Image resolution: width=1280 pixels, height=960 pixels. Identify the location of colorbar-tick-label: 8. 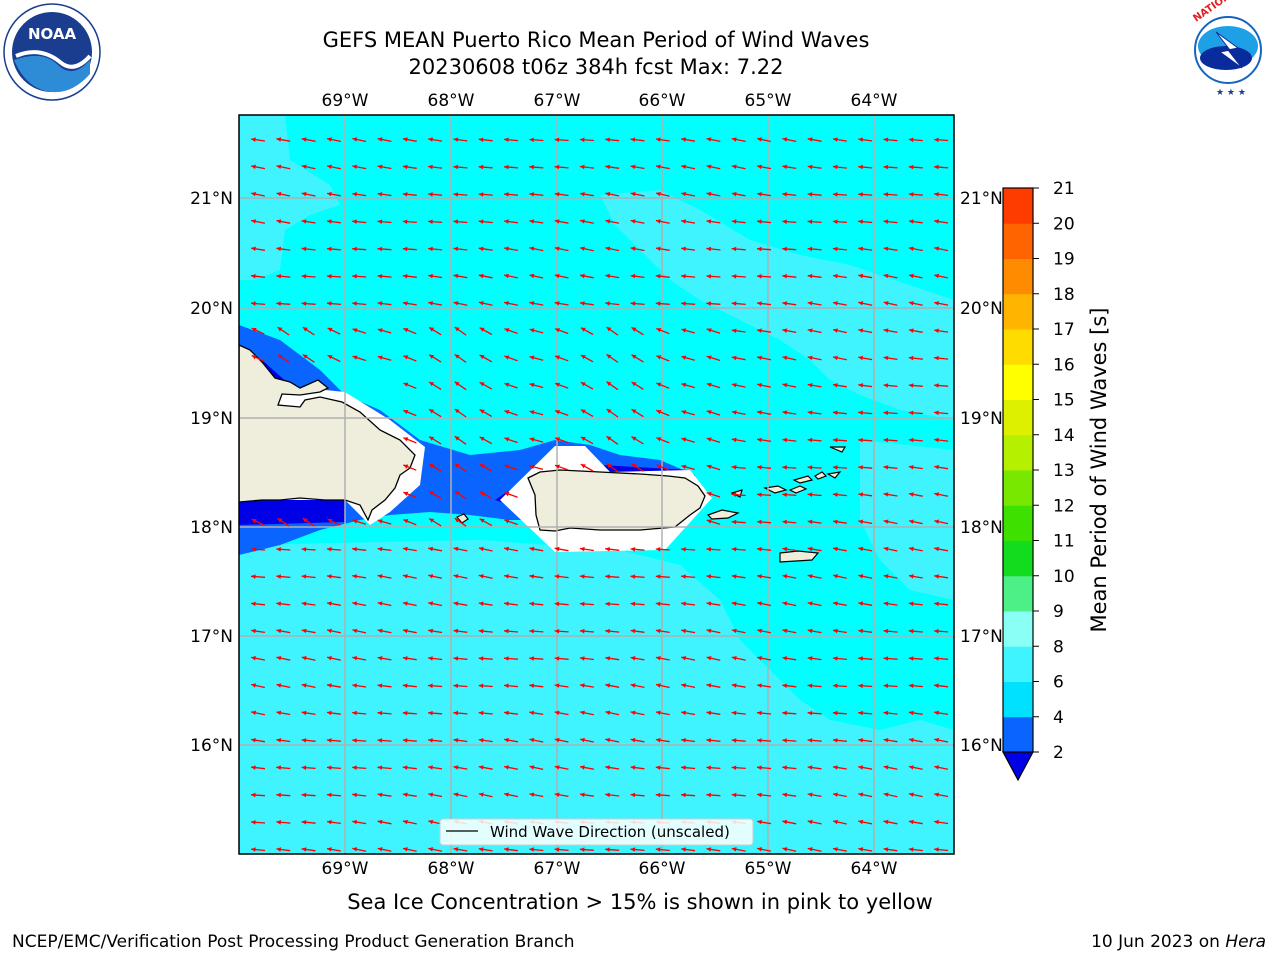
(1058, 647).